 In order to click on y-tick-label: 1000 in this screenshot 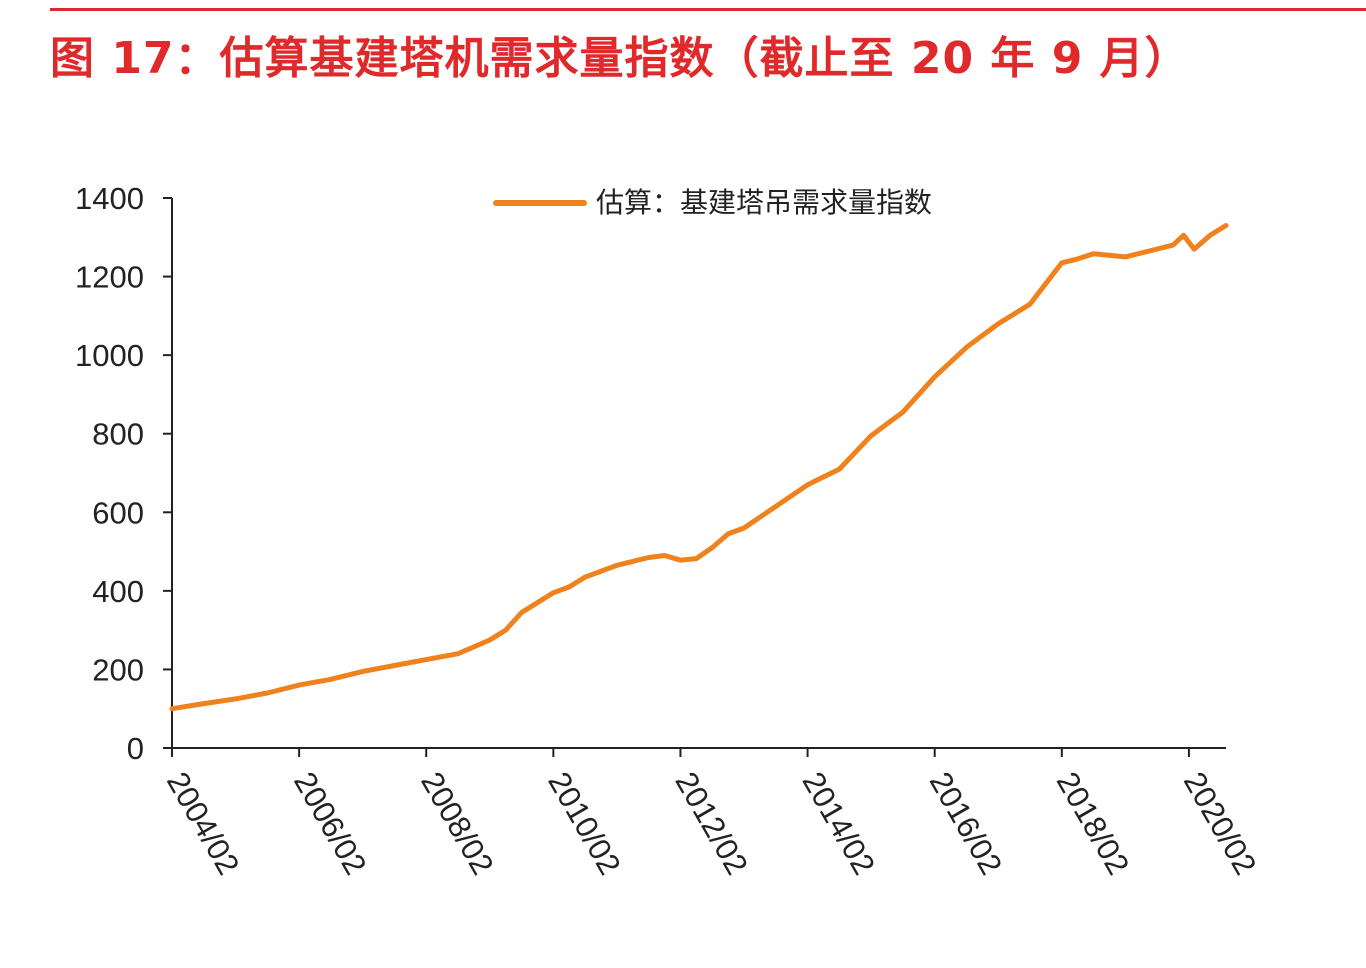, I will do `click(109, 355)`.